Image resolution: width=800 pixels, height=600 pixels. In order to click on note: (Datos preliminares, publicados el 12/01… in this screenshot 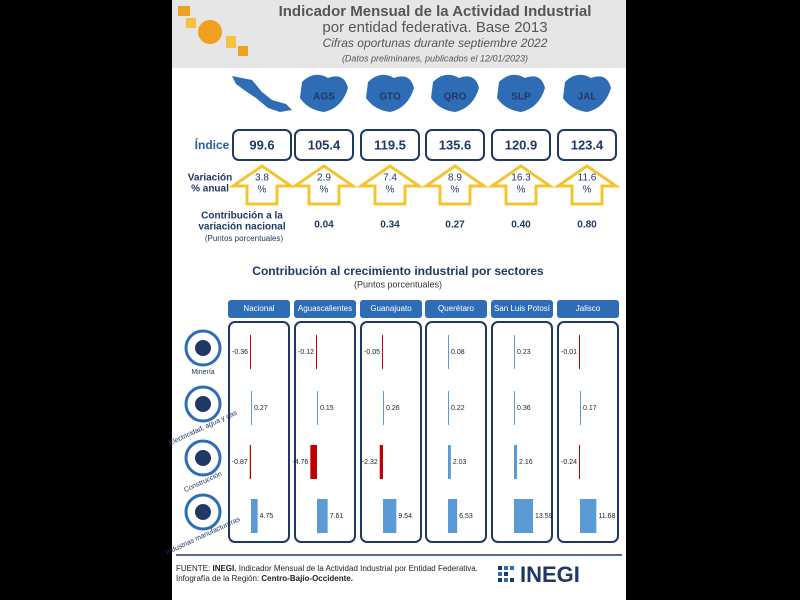, I will do `click(435, 58)`.